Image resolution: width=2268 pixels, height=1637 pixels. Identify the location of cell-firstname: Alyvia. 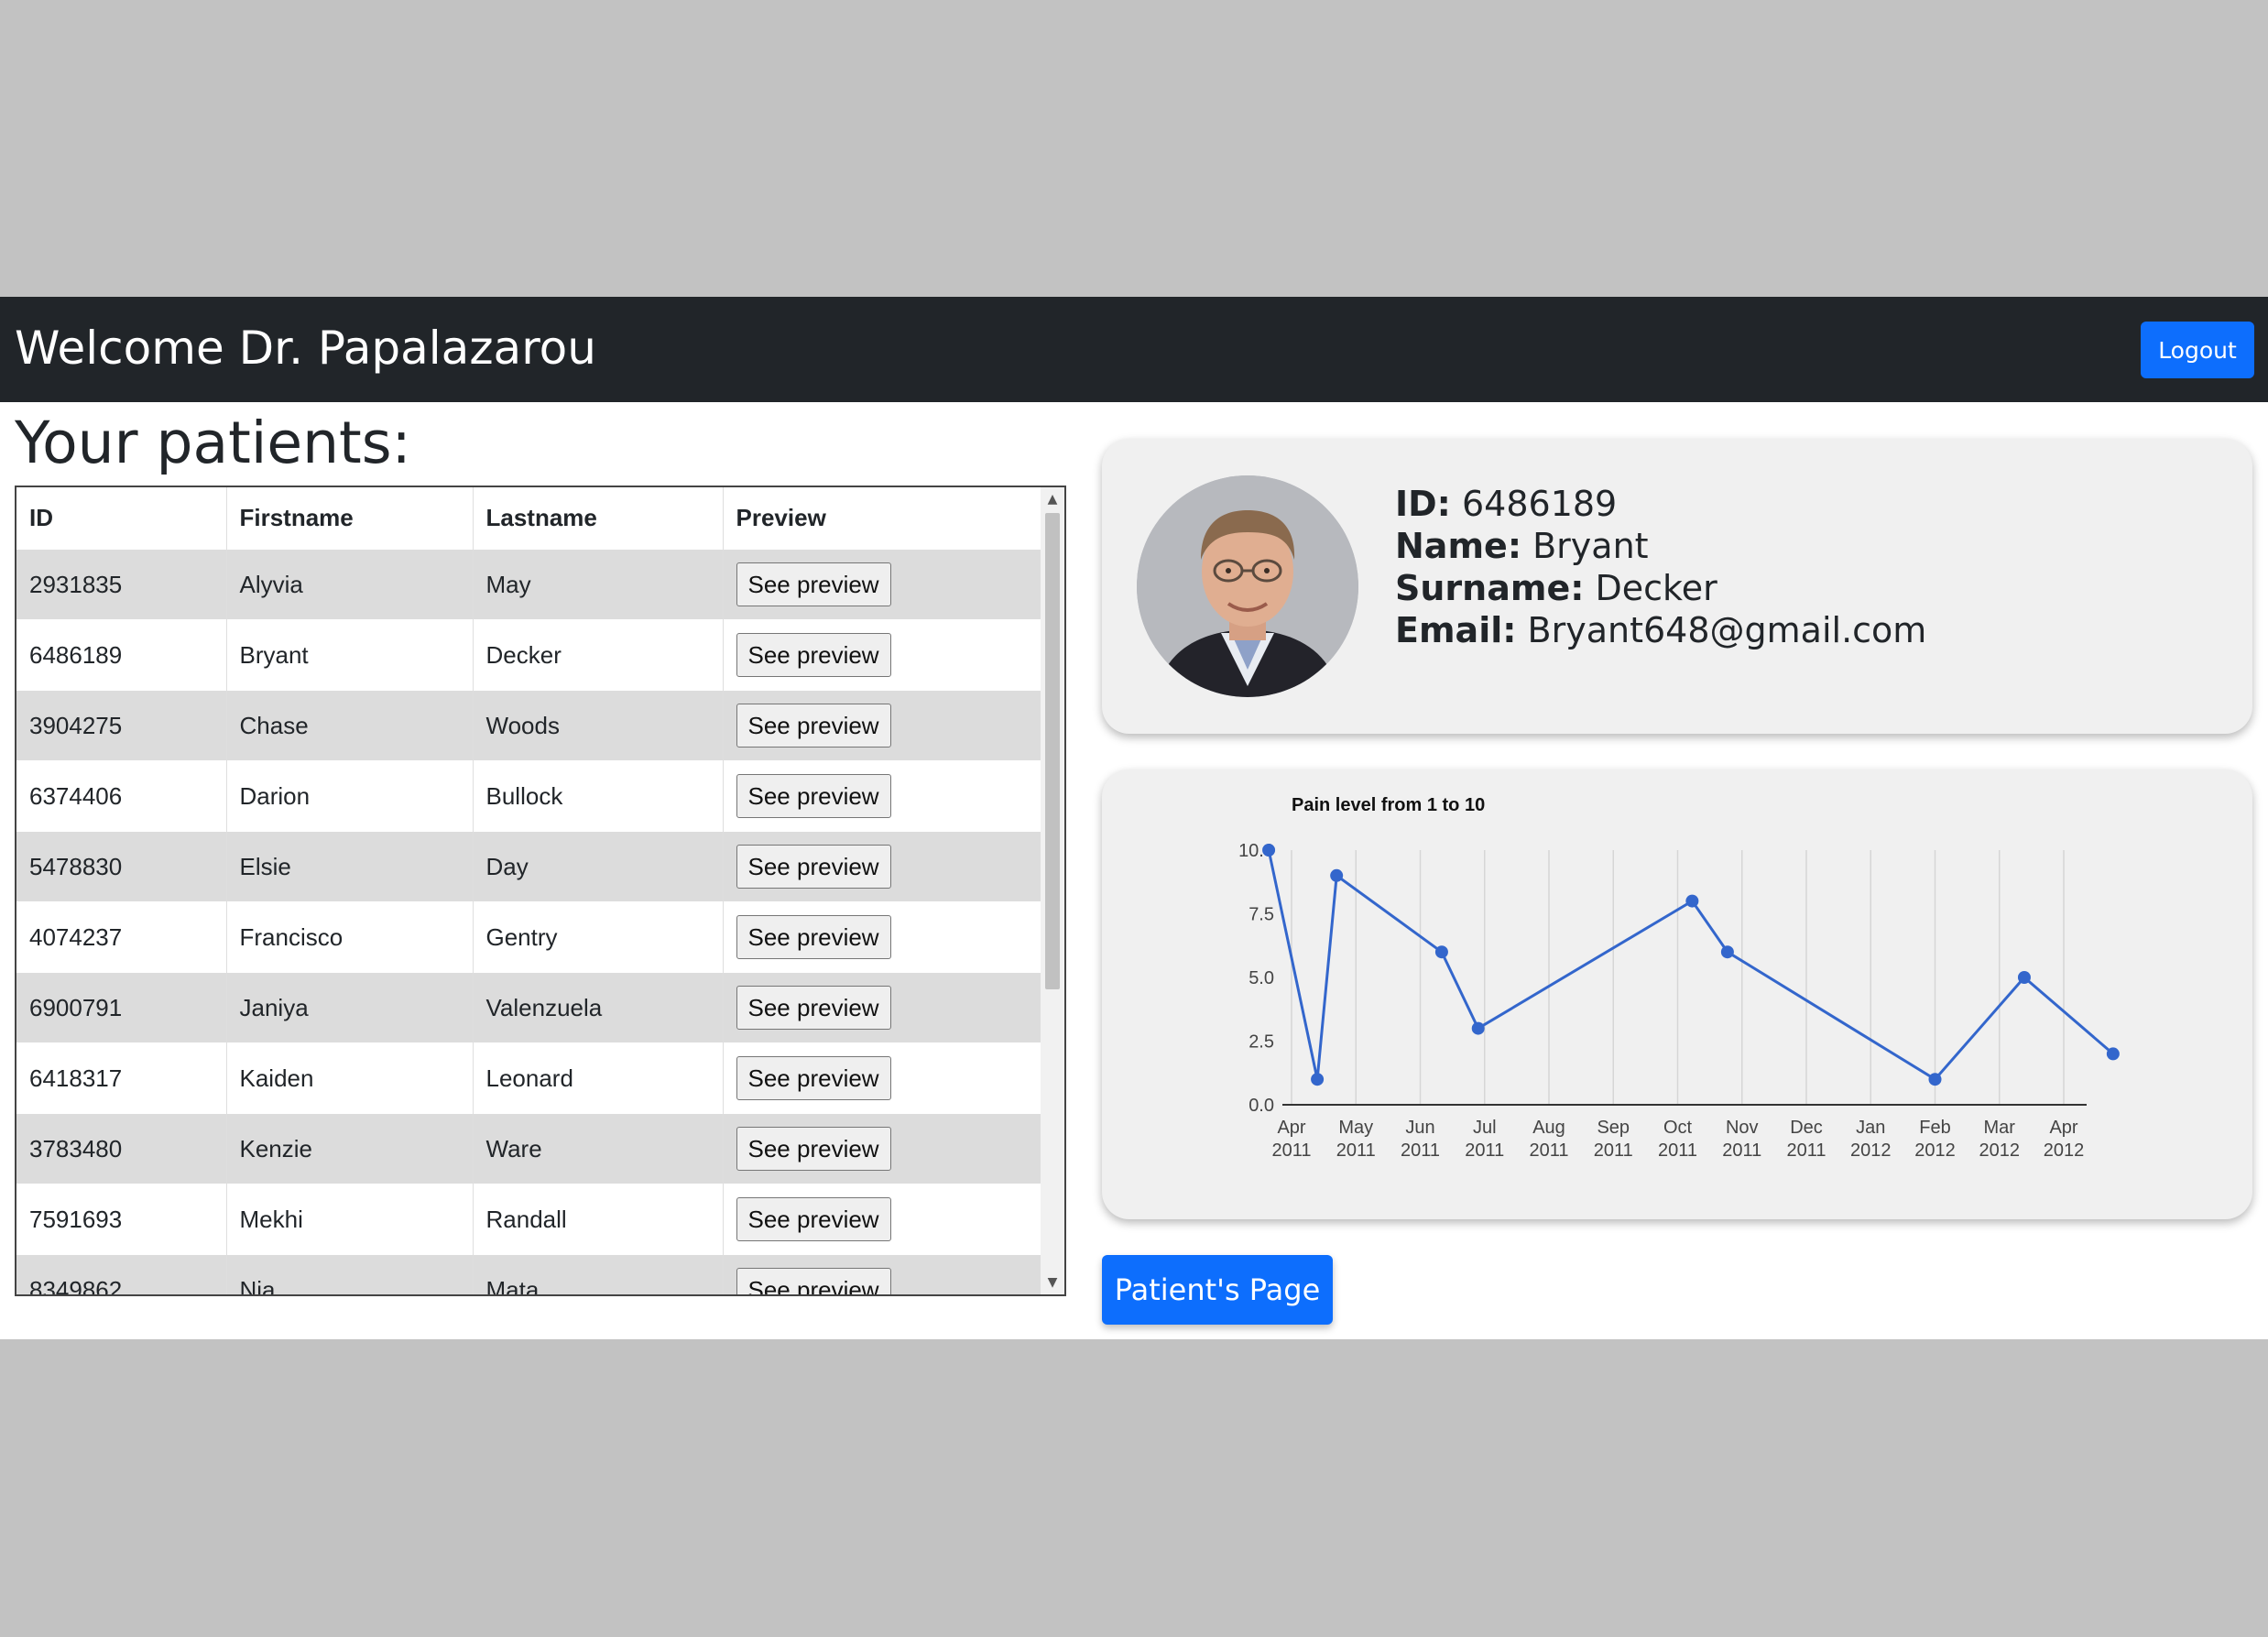
(350, 584).